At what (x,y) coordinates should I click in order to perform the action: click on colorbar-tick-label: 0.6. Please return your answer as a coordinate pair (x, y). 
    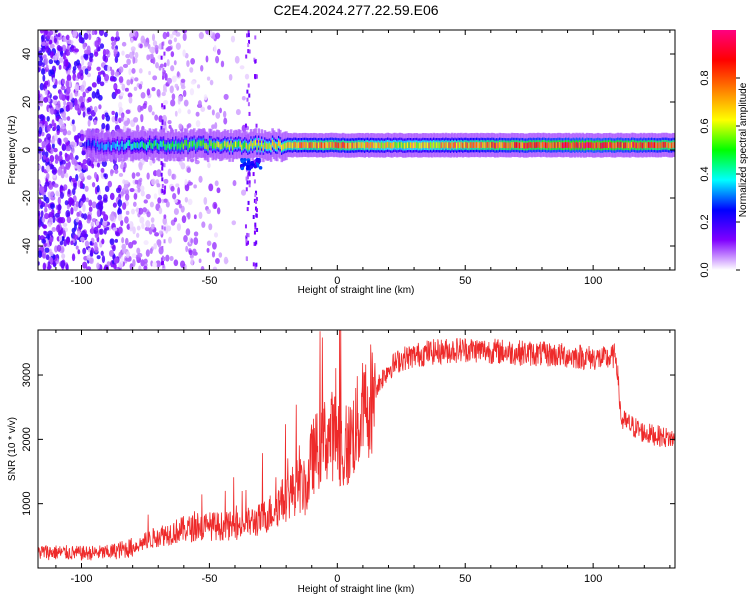
    Looking at the image, I should click on (705, 125).